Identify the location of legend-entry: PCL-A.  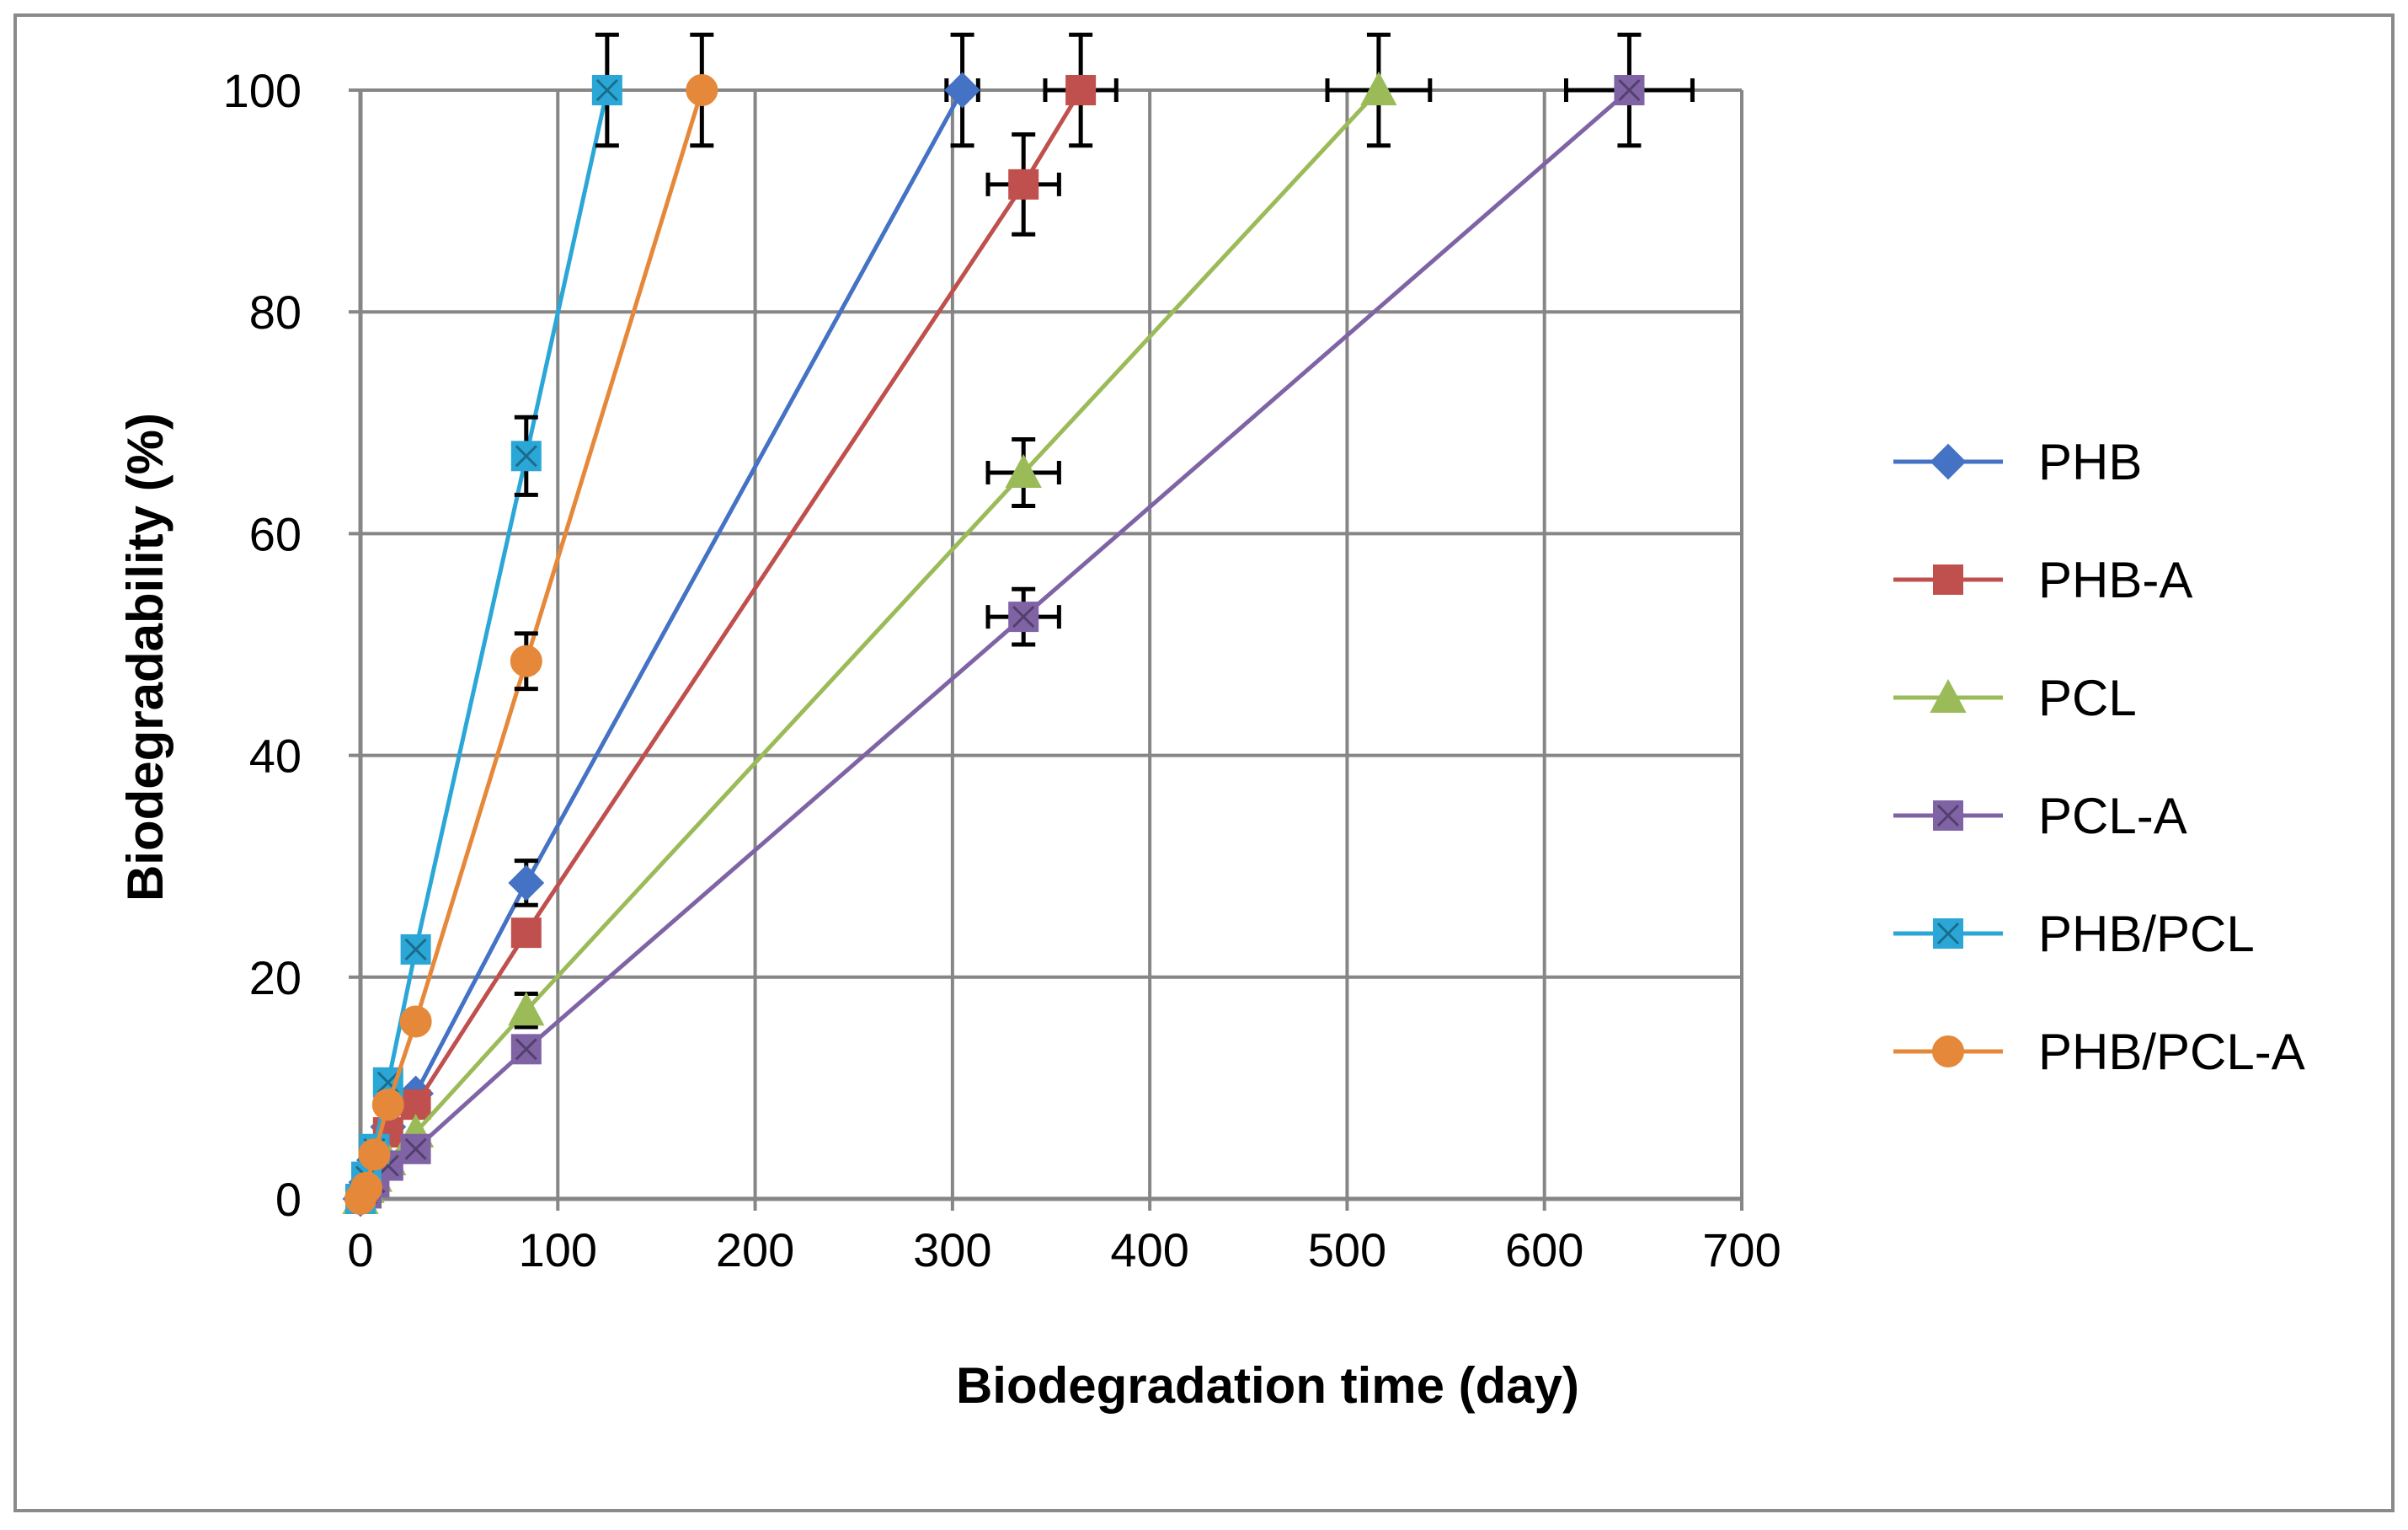
(2040, 816).